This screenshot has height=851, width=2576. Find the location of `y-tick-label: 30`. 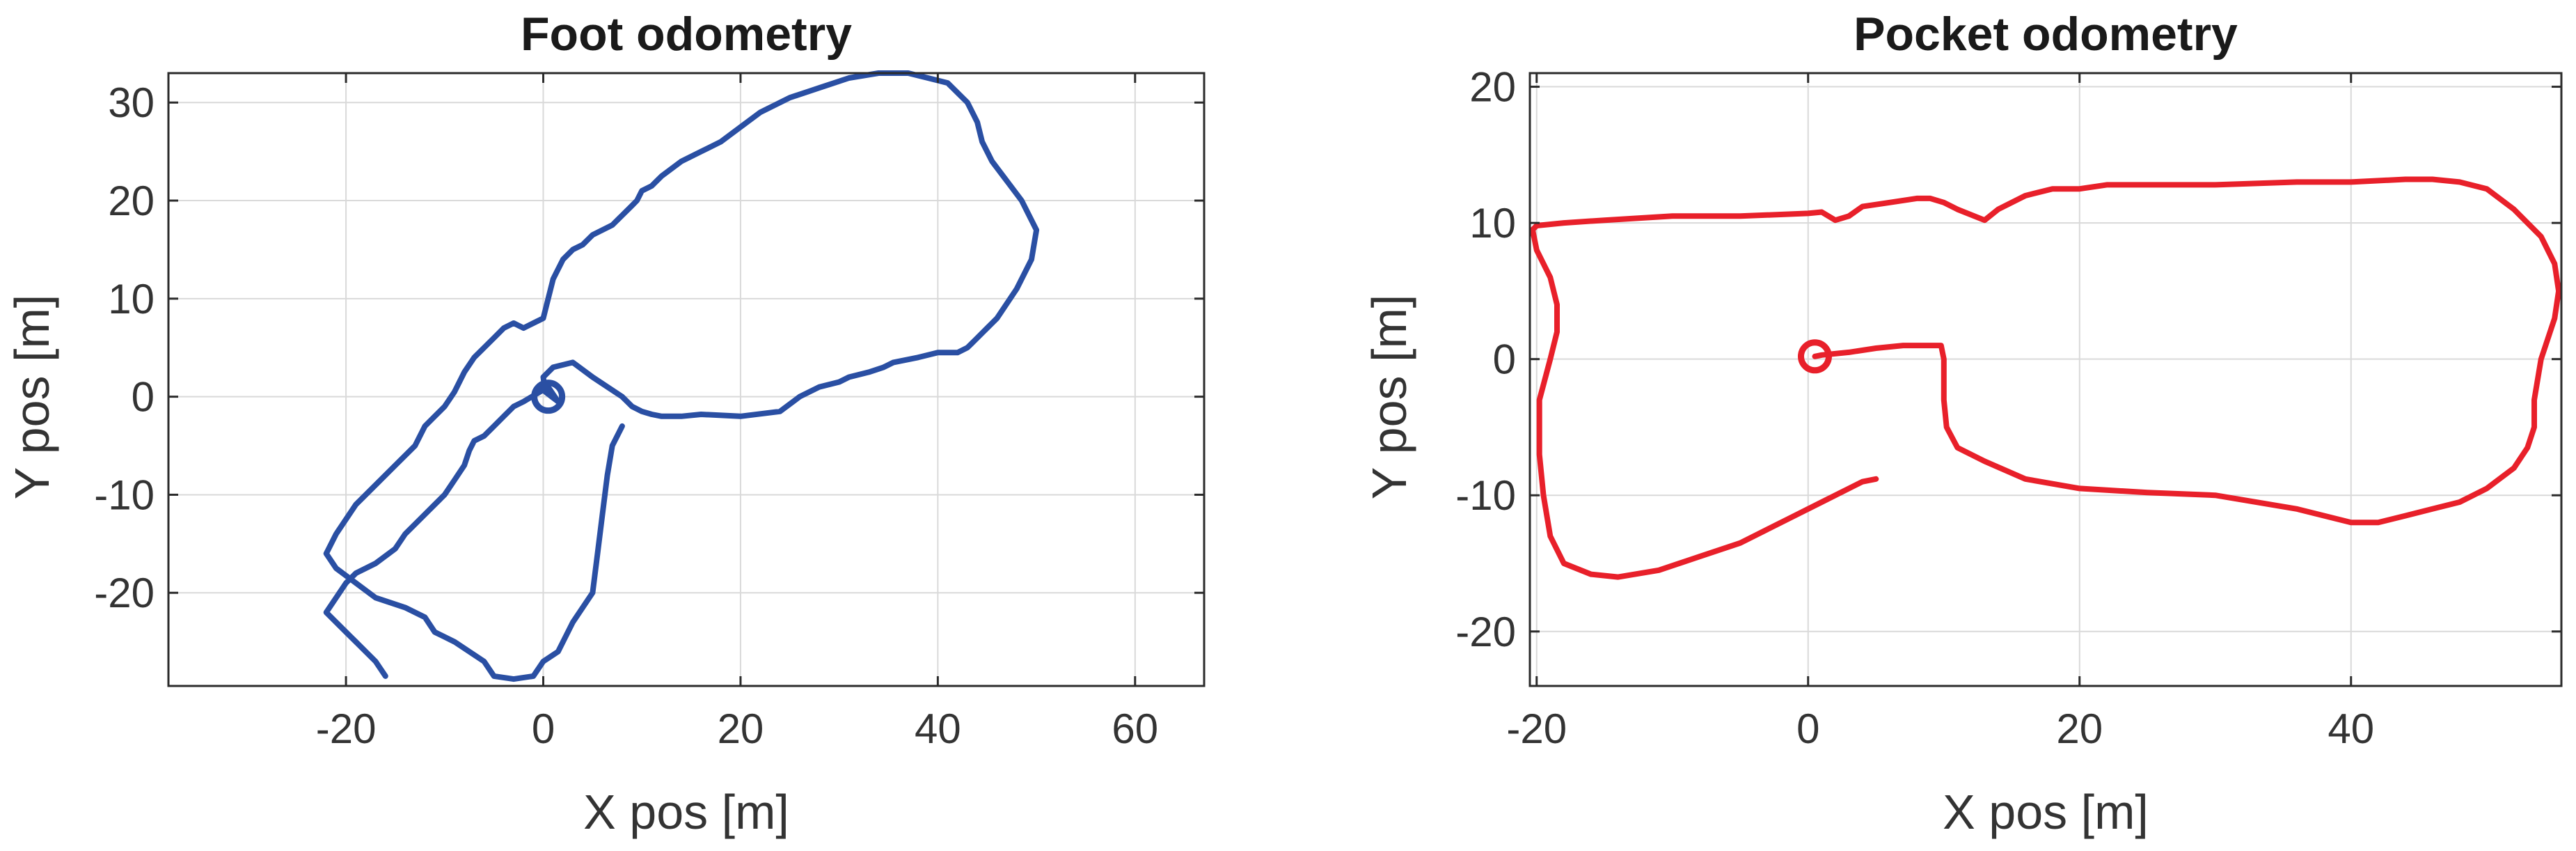

y-tick-label: 30 is located at coordinates (131, 102).